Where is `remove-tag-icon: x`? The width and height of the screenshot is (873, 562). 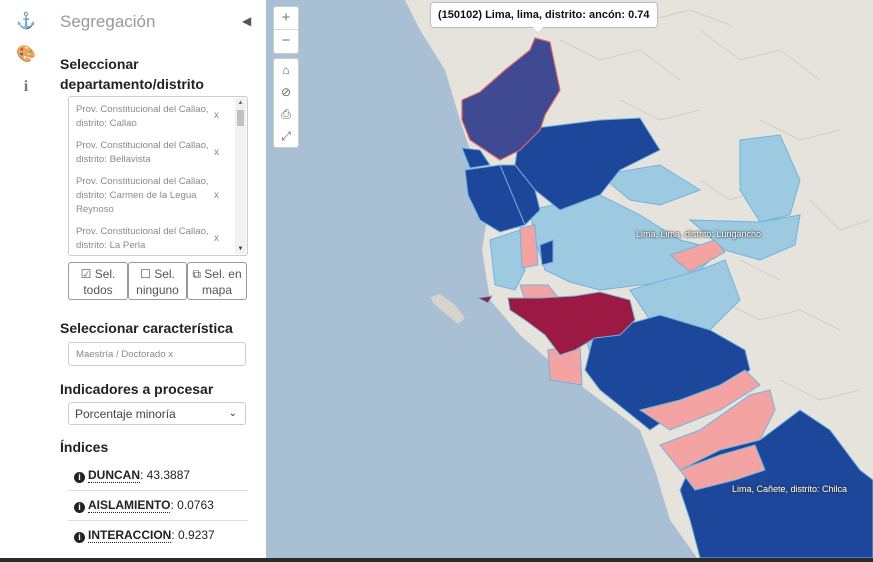 remove-tag-icon: x is located at coordinates (171, 354).